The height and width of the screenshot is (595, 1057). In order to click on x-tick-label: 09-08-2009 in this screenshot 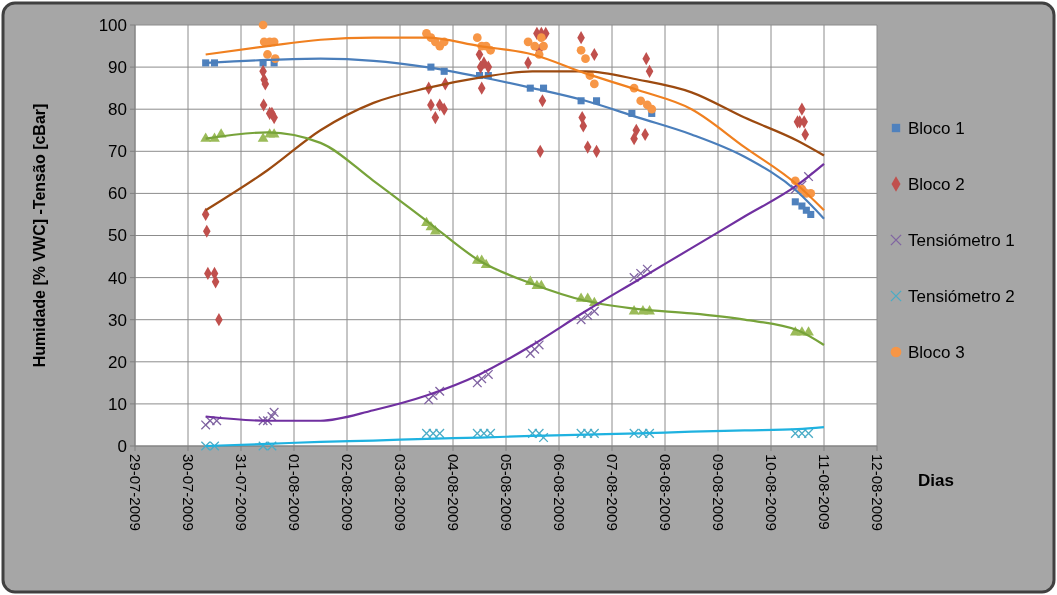, I will do `click(718, 492)`.